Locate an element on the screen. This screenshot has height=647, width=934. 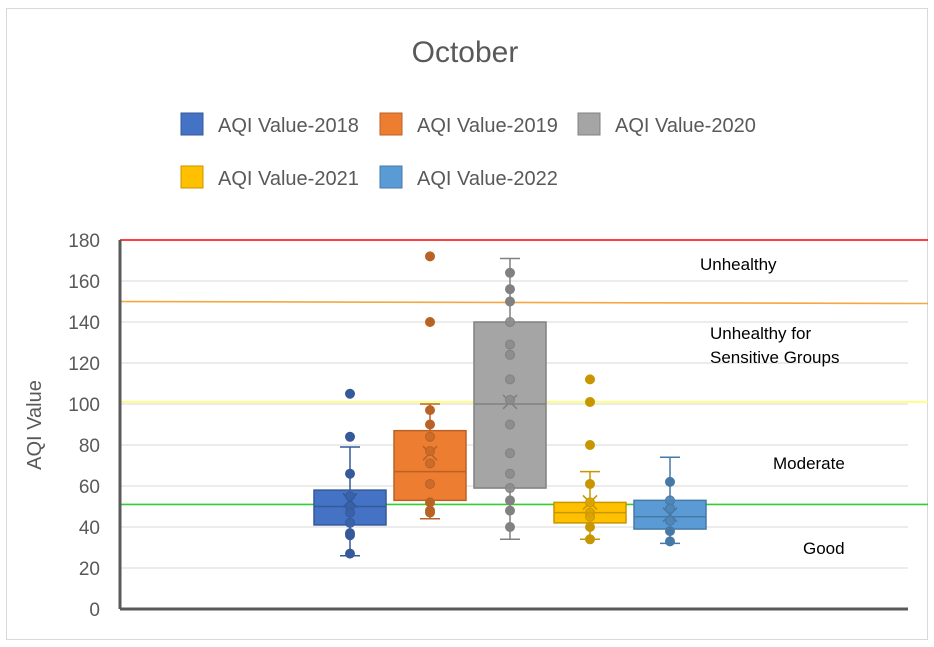
legend-label: AQI Value-2022 is located at coordinates (487, 179).